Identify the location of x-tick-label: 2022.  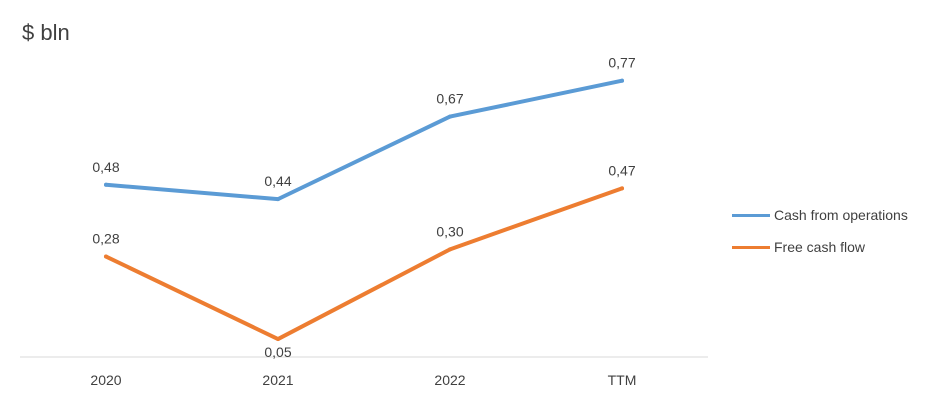
(449, 380).